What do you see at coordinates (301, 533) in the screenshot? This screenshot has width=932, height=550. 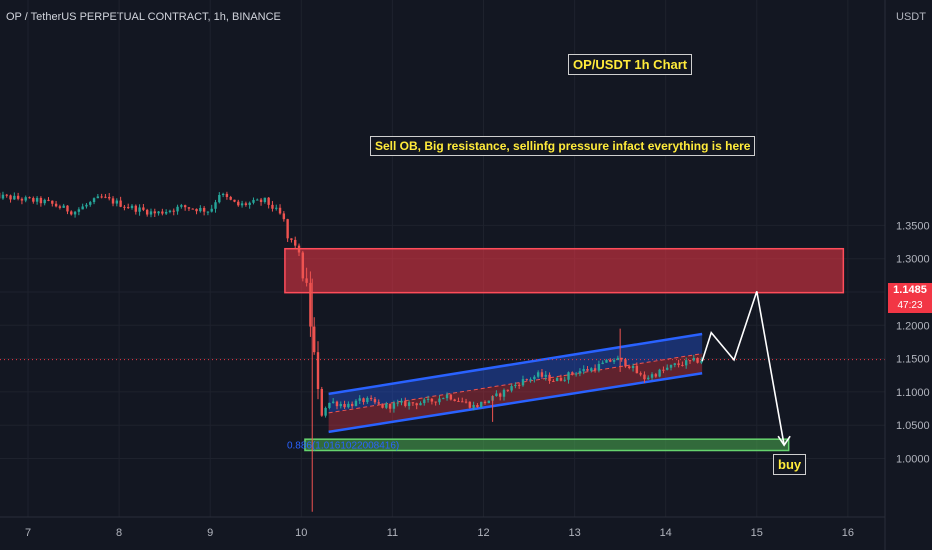 I see `x-tick-label: 10` at bounding box center [301, 533].